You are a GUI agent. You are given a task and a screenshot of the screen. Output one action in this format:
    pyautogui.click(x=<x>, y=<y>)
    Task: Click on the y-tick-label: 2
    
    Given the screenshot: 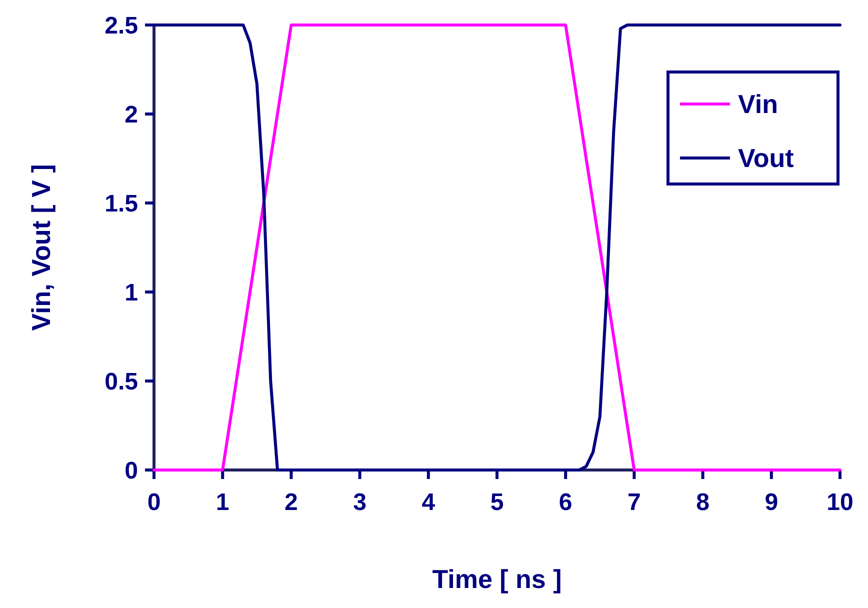 What is the action you would take?
    pyautogui.click(x=131, y=114)
    